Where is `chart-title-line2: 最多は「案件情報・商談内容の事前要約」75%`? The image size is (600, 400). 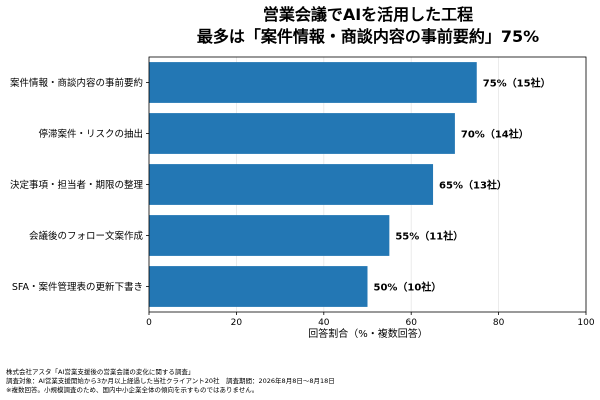 chart-title-line2: 最多は「案件情報・商談内容の事前要約」75% is located at coordinates (368, 36).